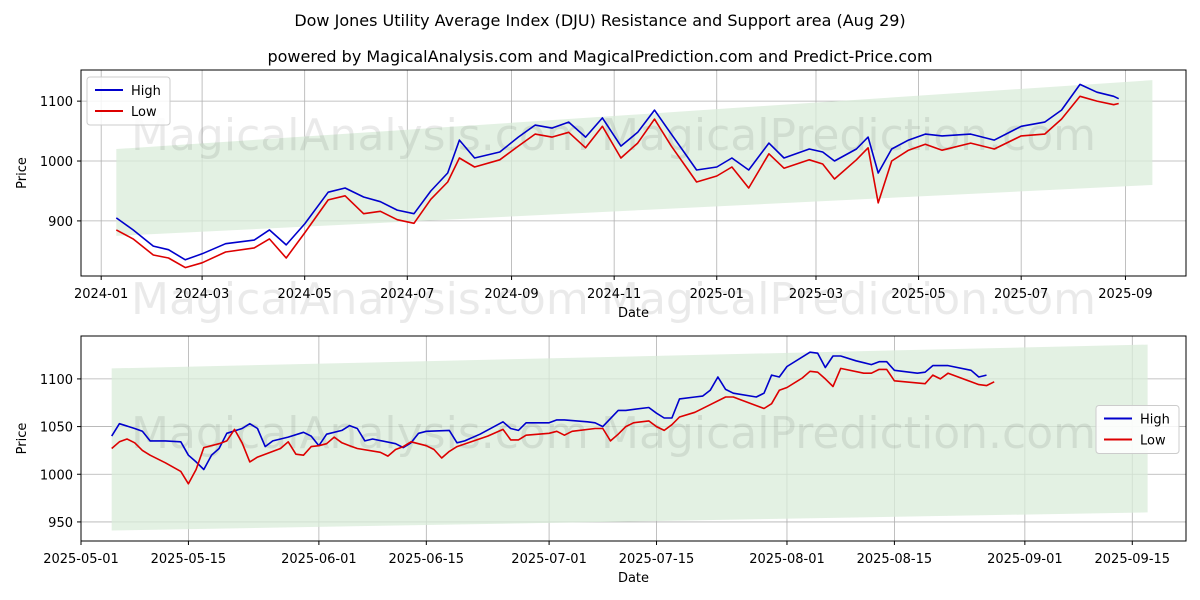  What do you see at coordinates (816, 294) in the screenshot?
I see `x-tick-label: 2025-03` at bounding box center [816, 294].